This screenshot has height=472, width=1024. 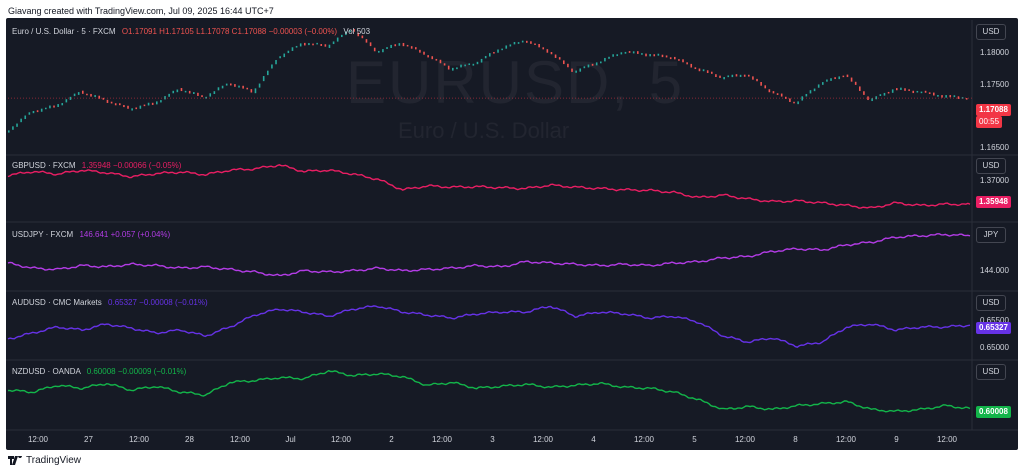 I want to click on y-tick: 0.65500, so click(x=994, y=320).